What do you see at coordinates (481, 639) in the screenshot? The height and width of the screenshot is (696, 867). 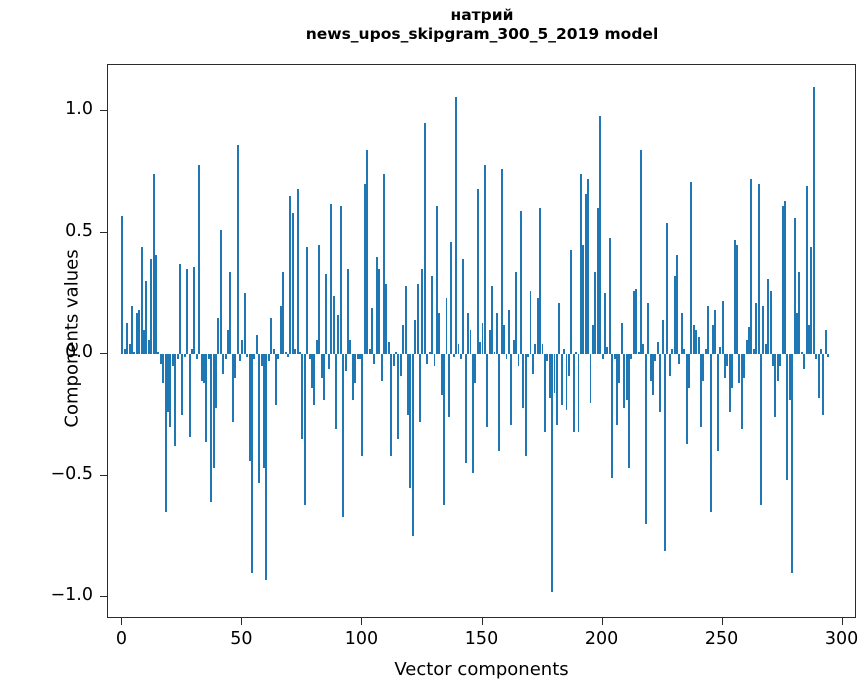 I see `x-tick-label: 150` at bounding box center [481, 639].